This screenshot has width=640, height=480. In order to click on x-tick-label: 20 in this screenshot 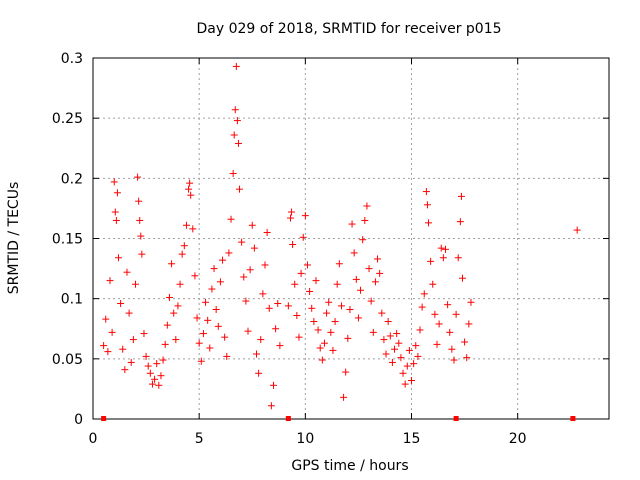, I will do `click(518, 439)`.